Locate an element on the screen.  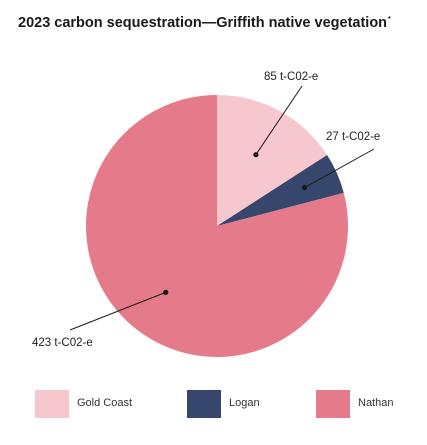
data-label-nathan: 423 t-C02-e is located at coordinates (62, 343).